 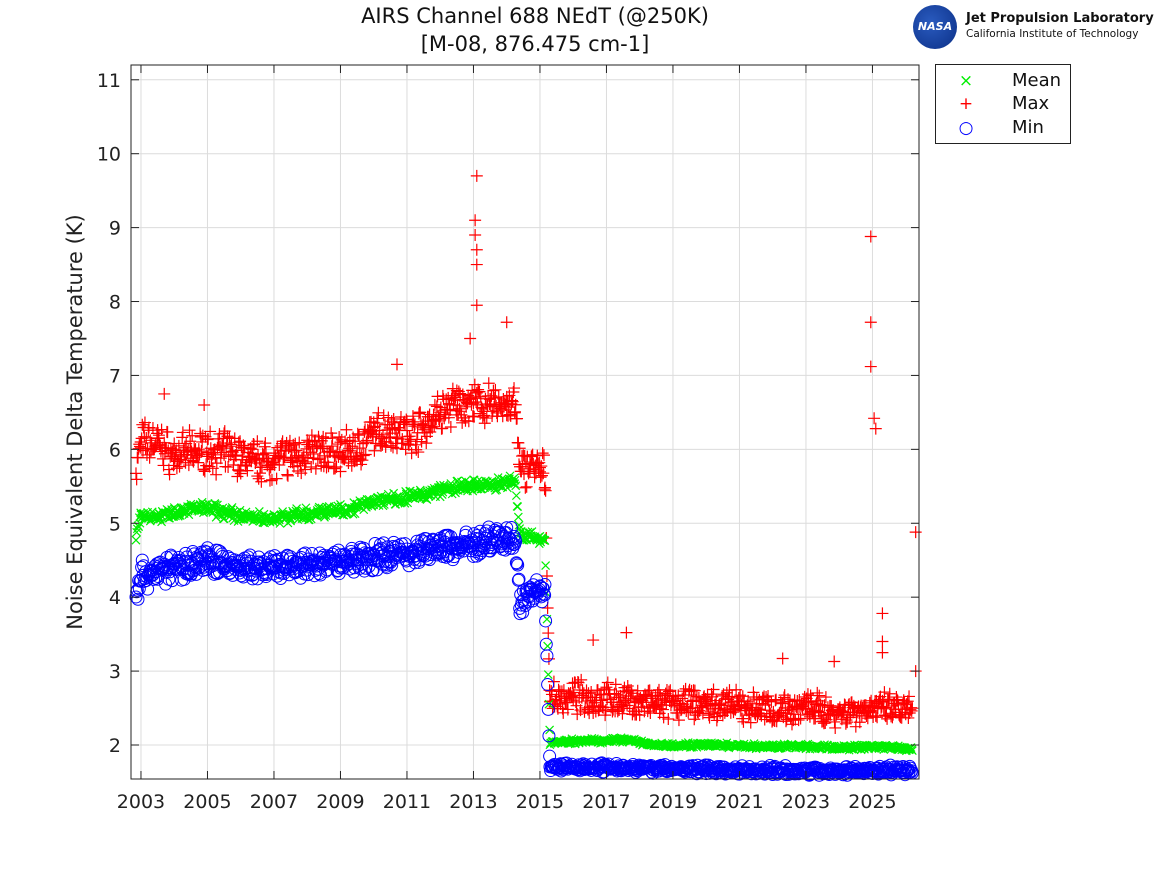 I want to click on x-tick-label: 2019, so click(x=673, y=802).